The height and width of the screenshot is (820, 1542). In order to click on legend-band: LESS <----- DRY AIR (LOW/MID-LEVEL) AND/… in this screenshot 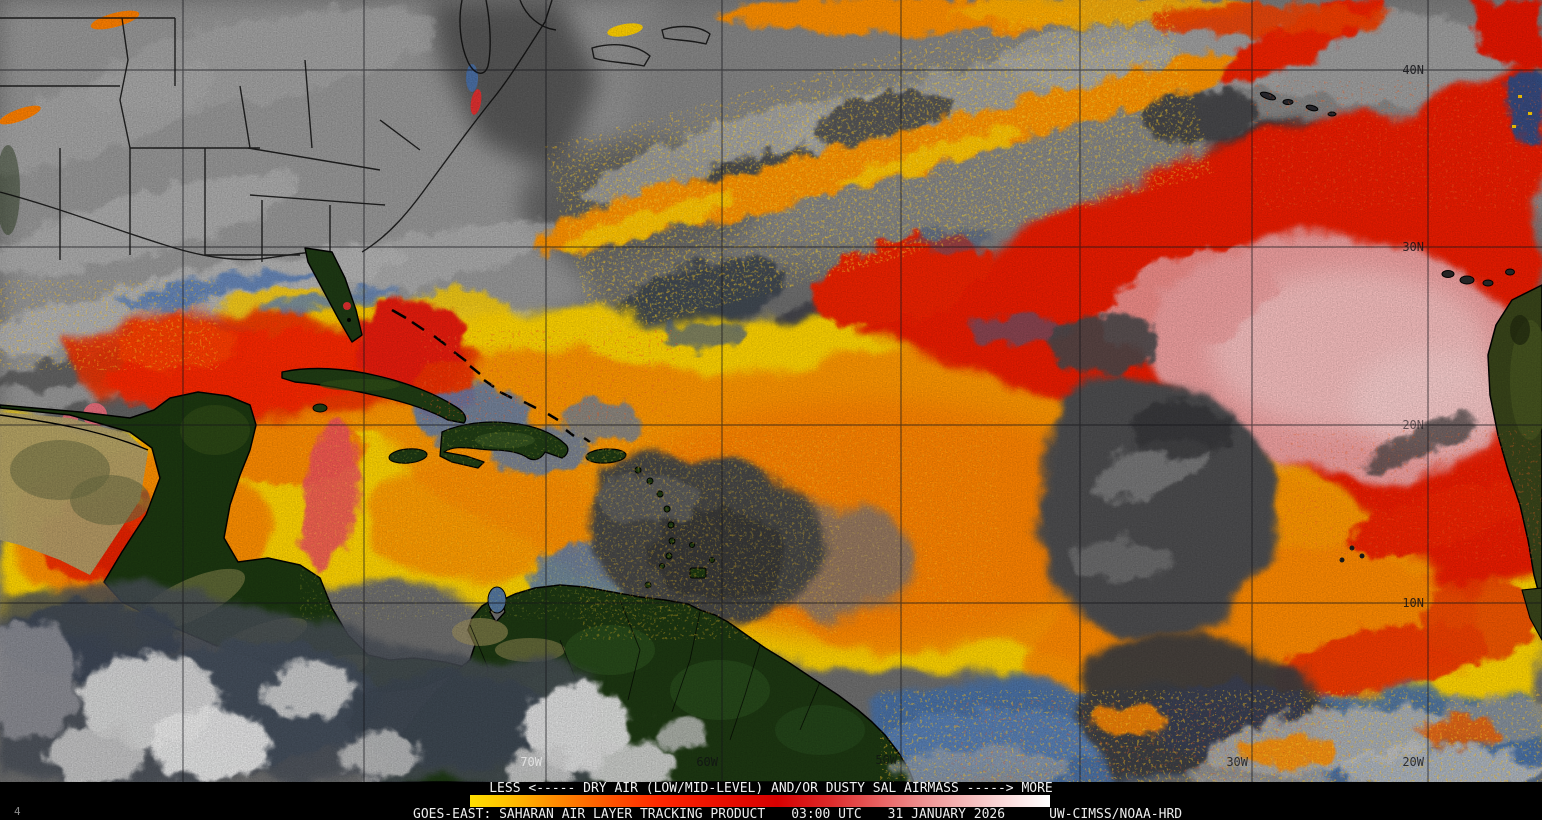, I will do `click(771, 800)`.